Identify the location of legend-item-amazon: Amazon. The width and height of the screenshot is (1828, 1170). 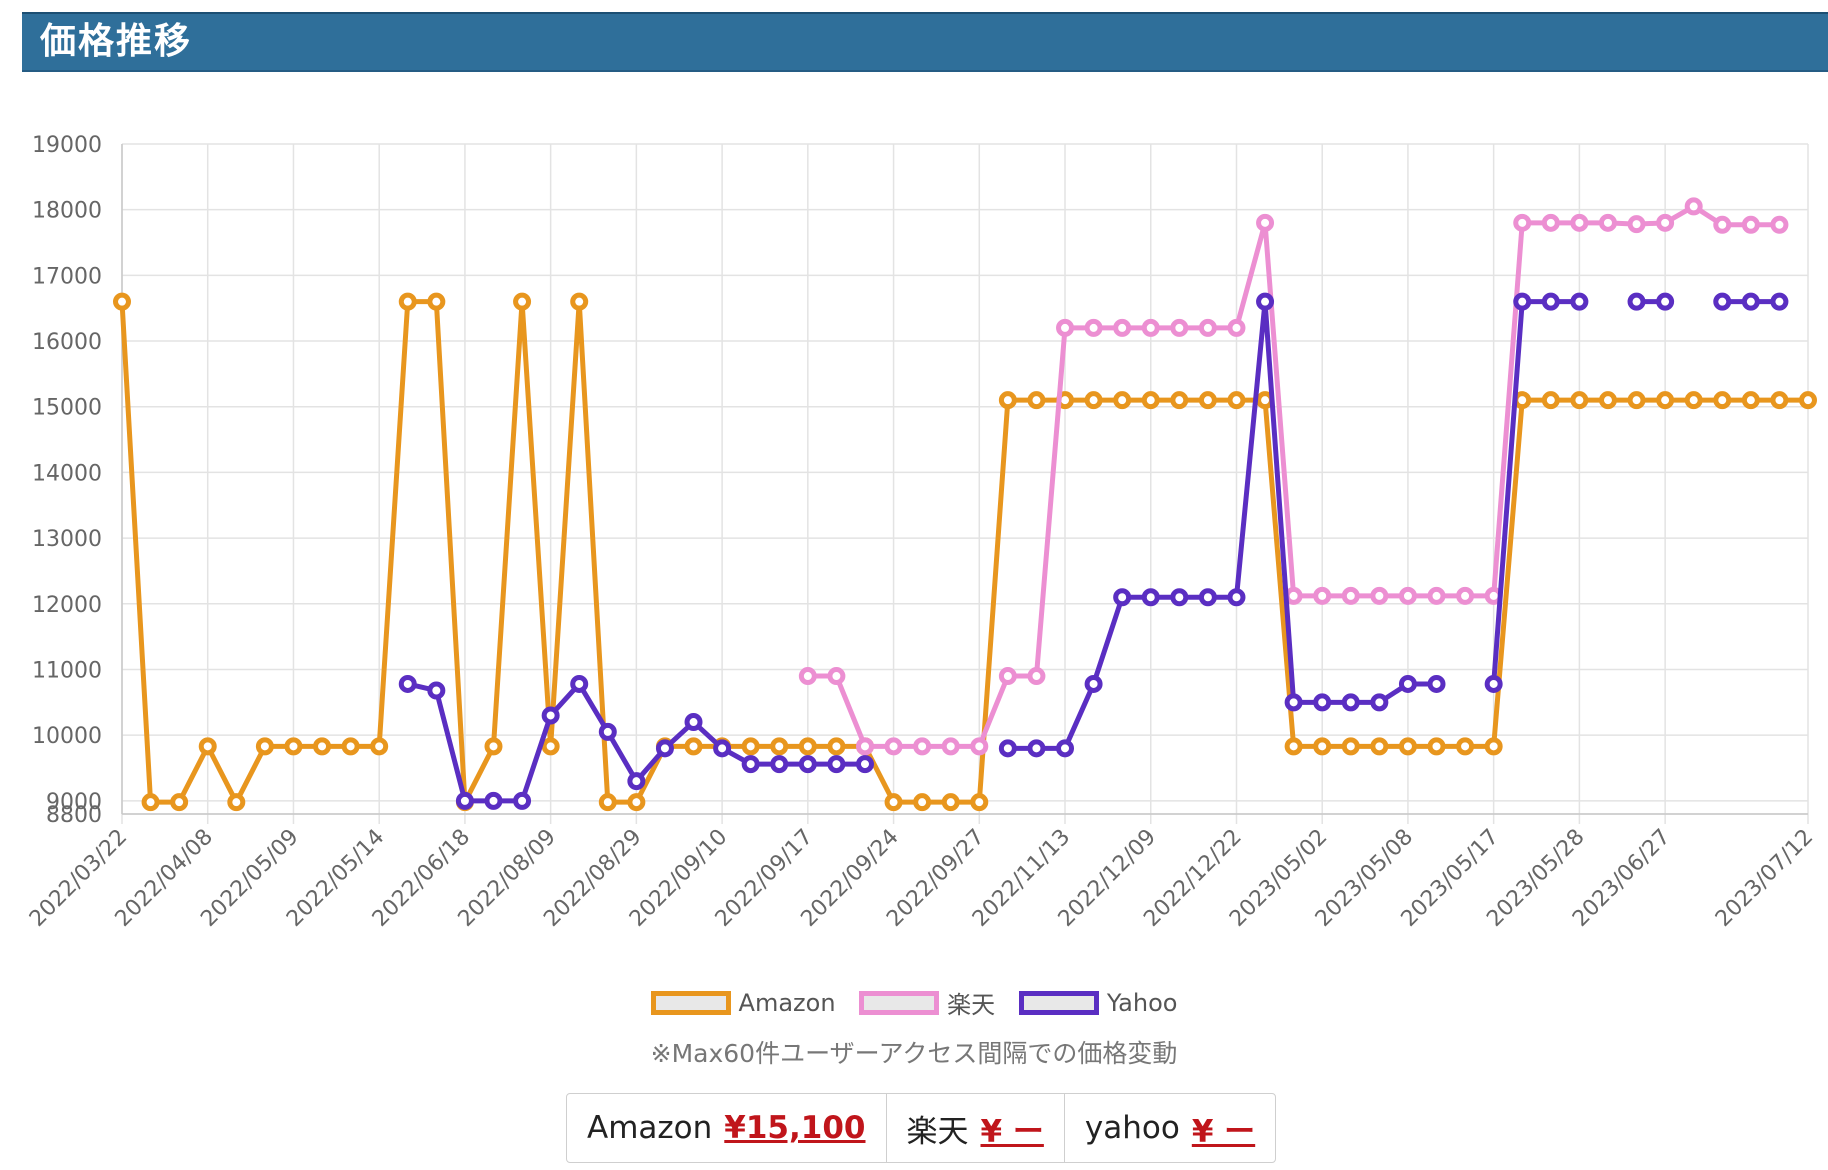
(743, 1002).